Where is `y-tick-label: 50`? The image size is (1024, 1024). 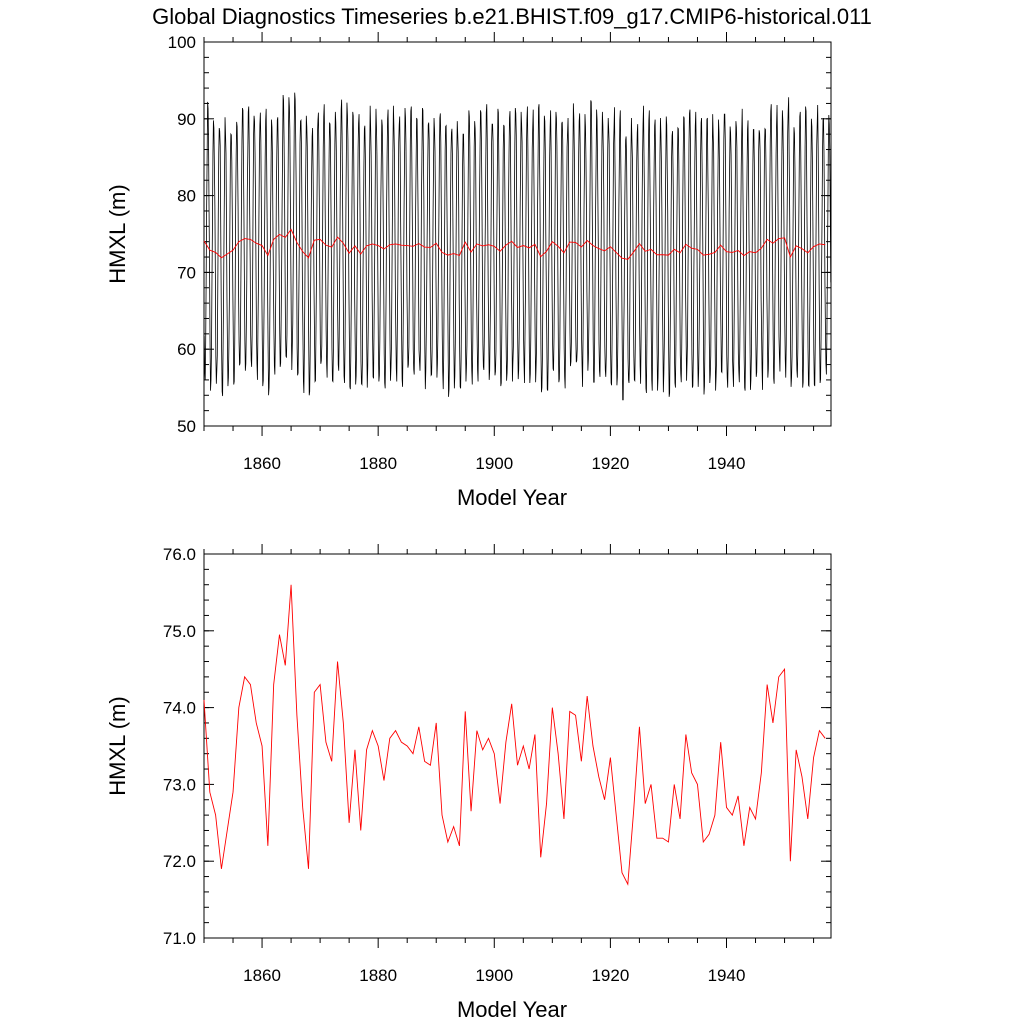 y-tick-label: 50 is located at coordinates (186, 426).